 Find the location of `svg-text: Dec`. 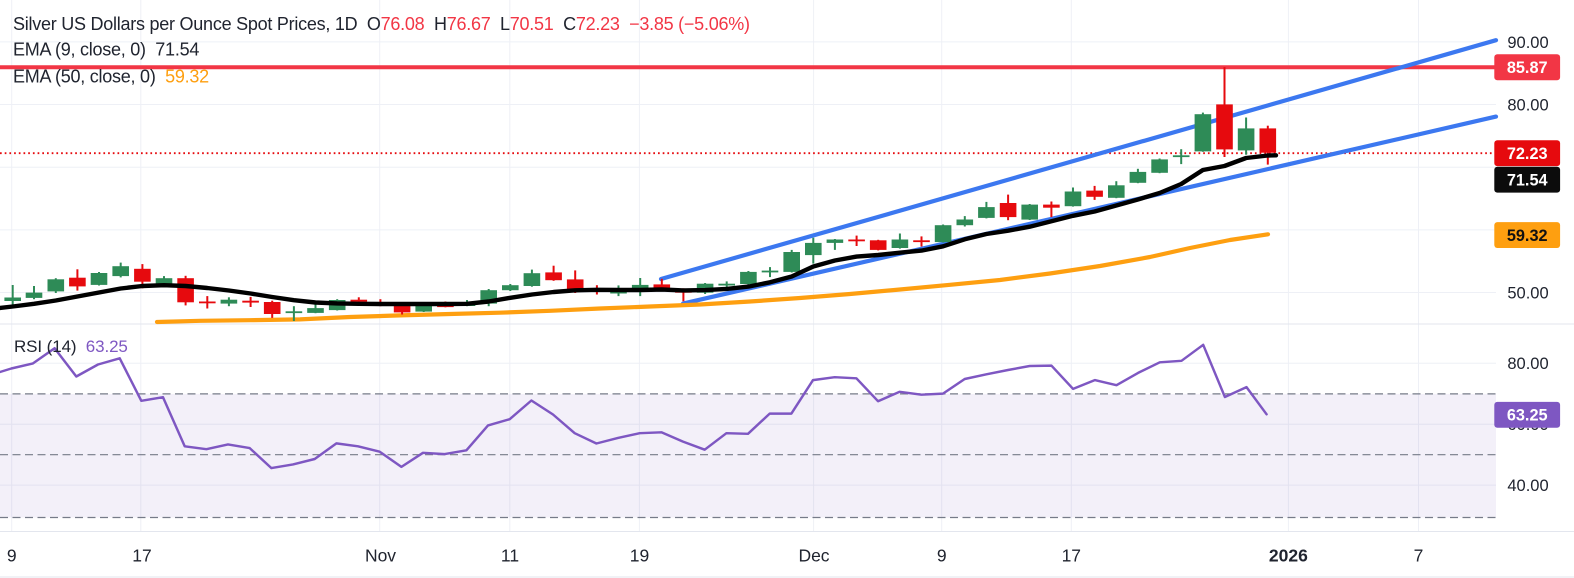

svg-text: Dec is located at coordinates (813, 556).